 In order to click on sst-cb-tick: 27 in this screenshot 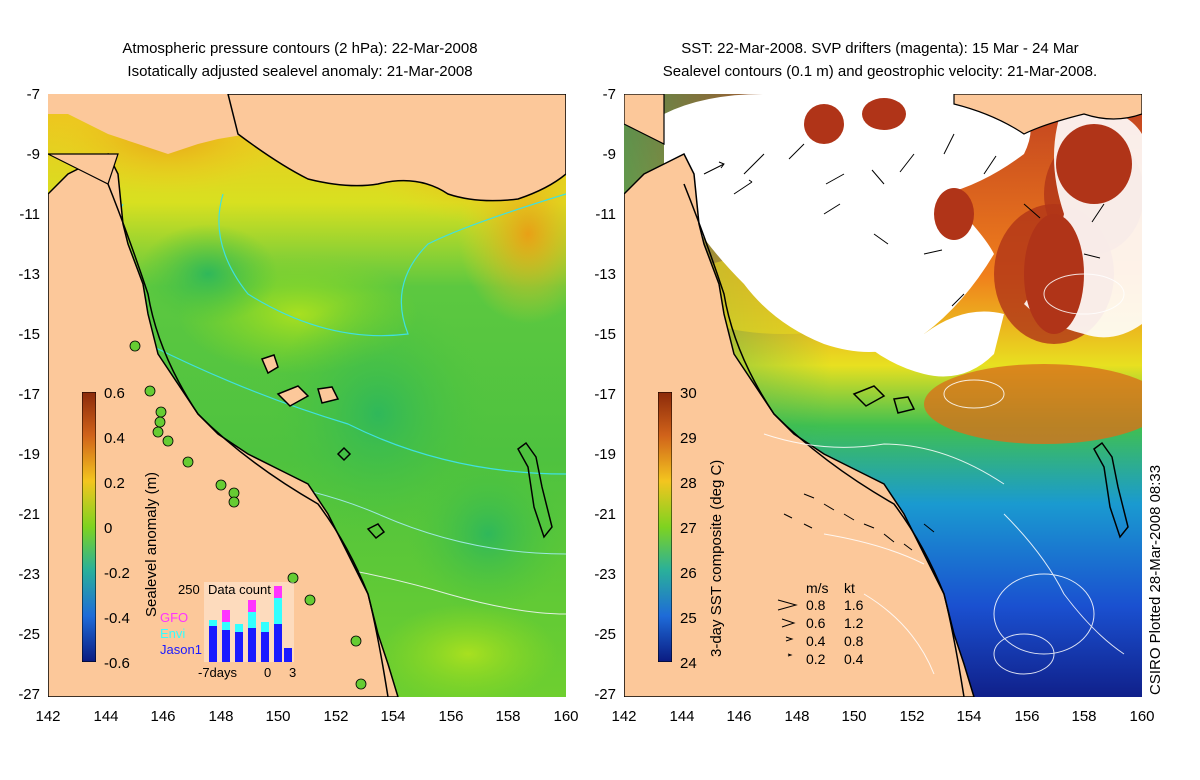, I will do `click(688, 528)`.